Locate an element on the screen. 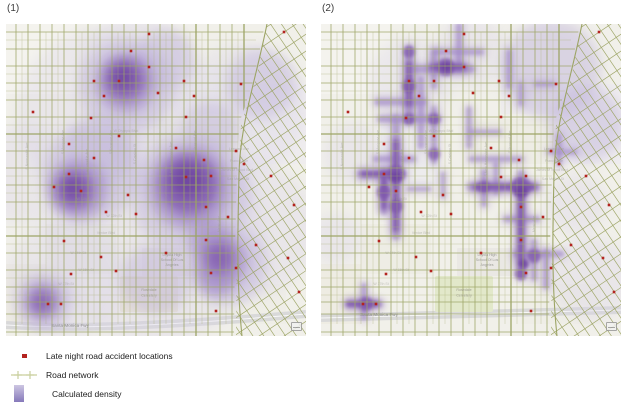 Image resolution: width=627 pixels, height=410 pixels. legend-item-density: Calculated density is located at coordinates (158, 393).